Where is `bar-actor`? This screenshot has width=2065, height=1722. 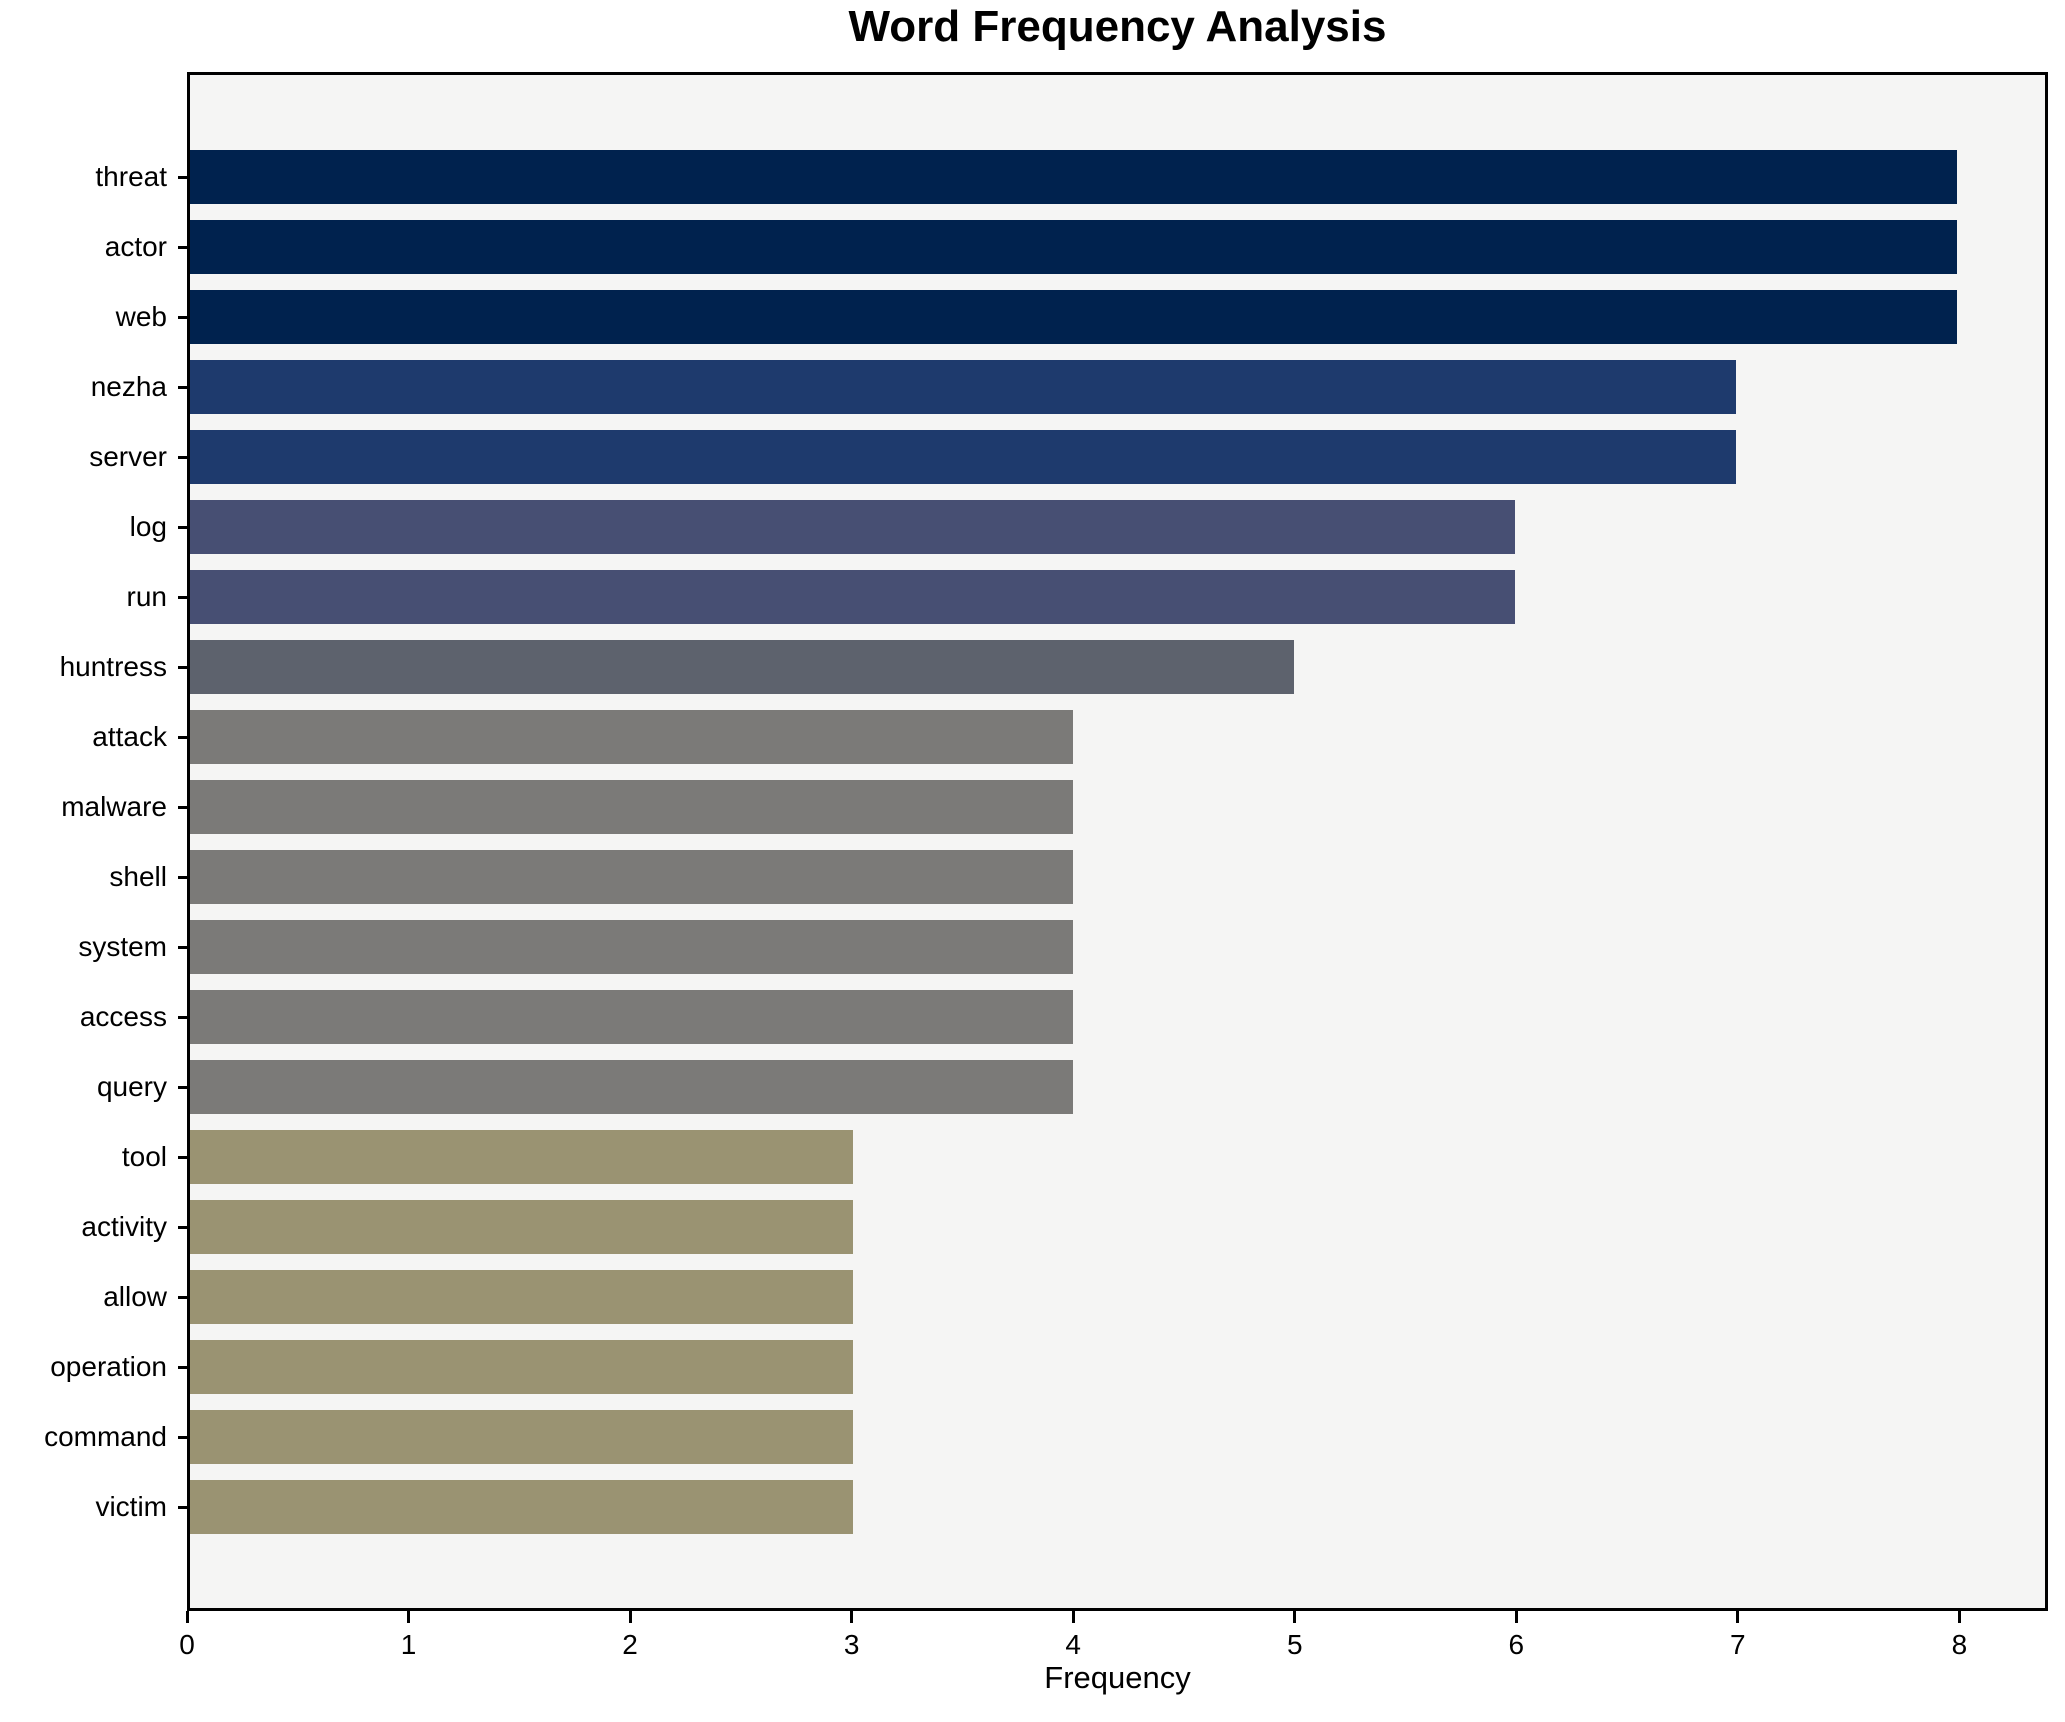 bar-actor is located at coordinates (1073, 247).